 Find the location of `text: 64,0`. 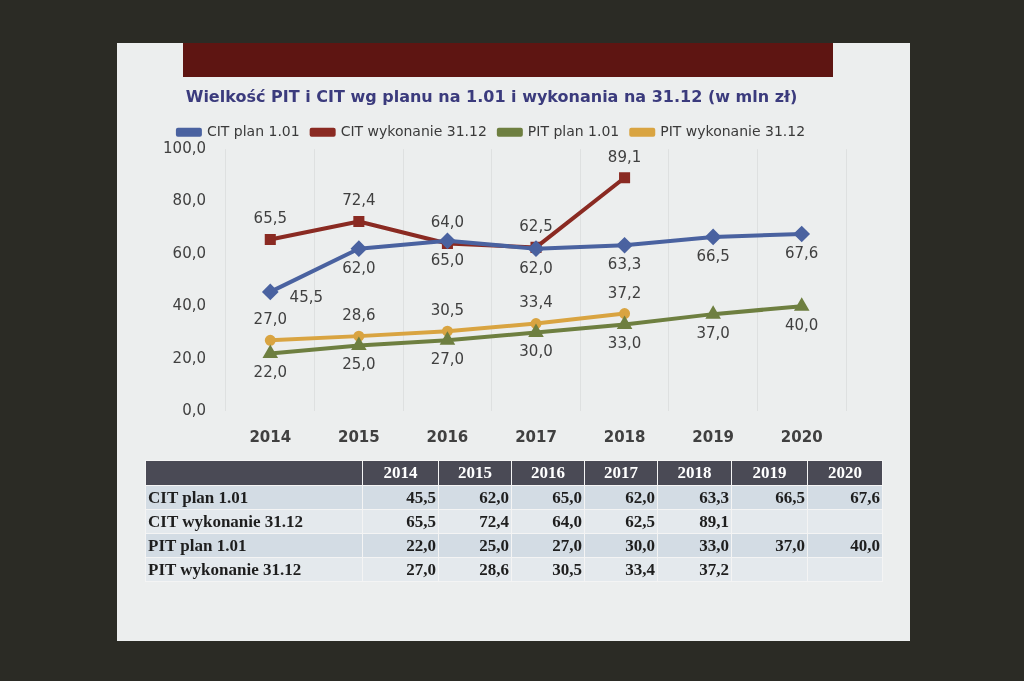

text: 64,0 is located at coordinates (567, 521).